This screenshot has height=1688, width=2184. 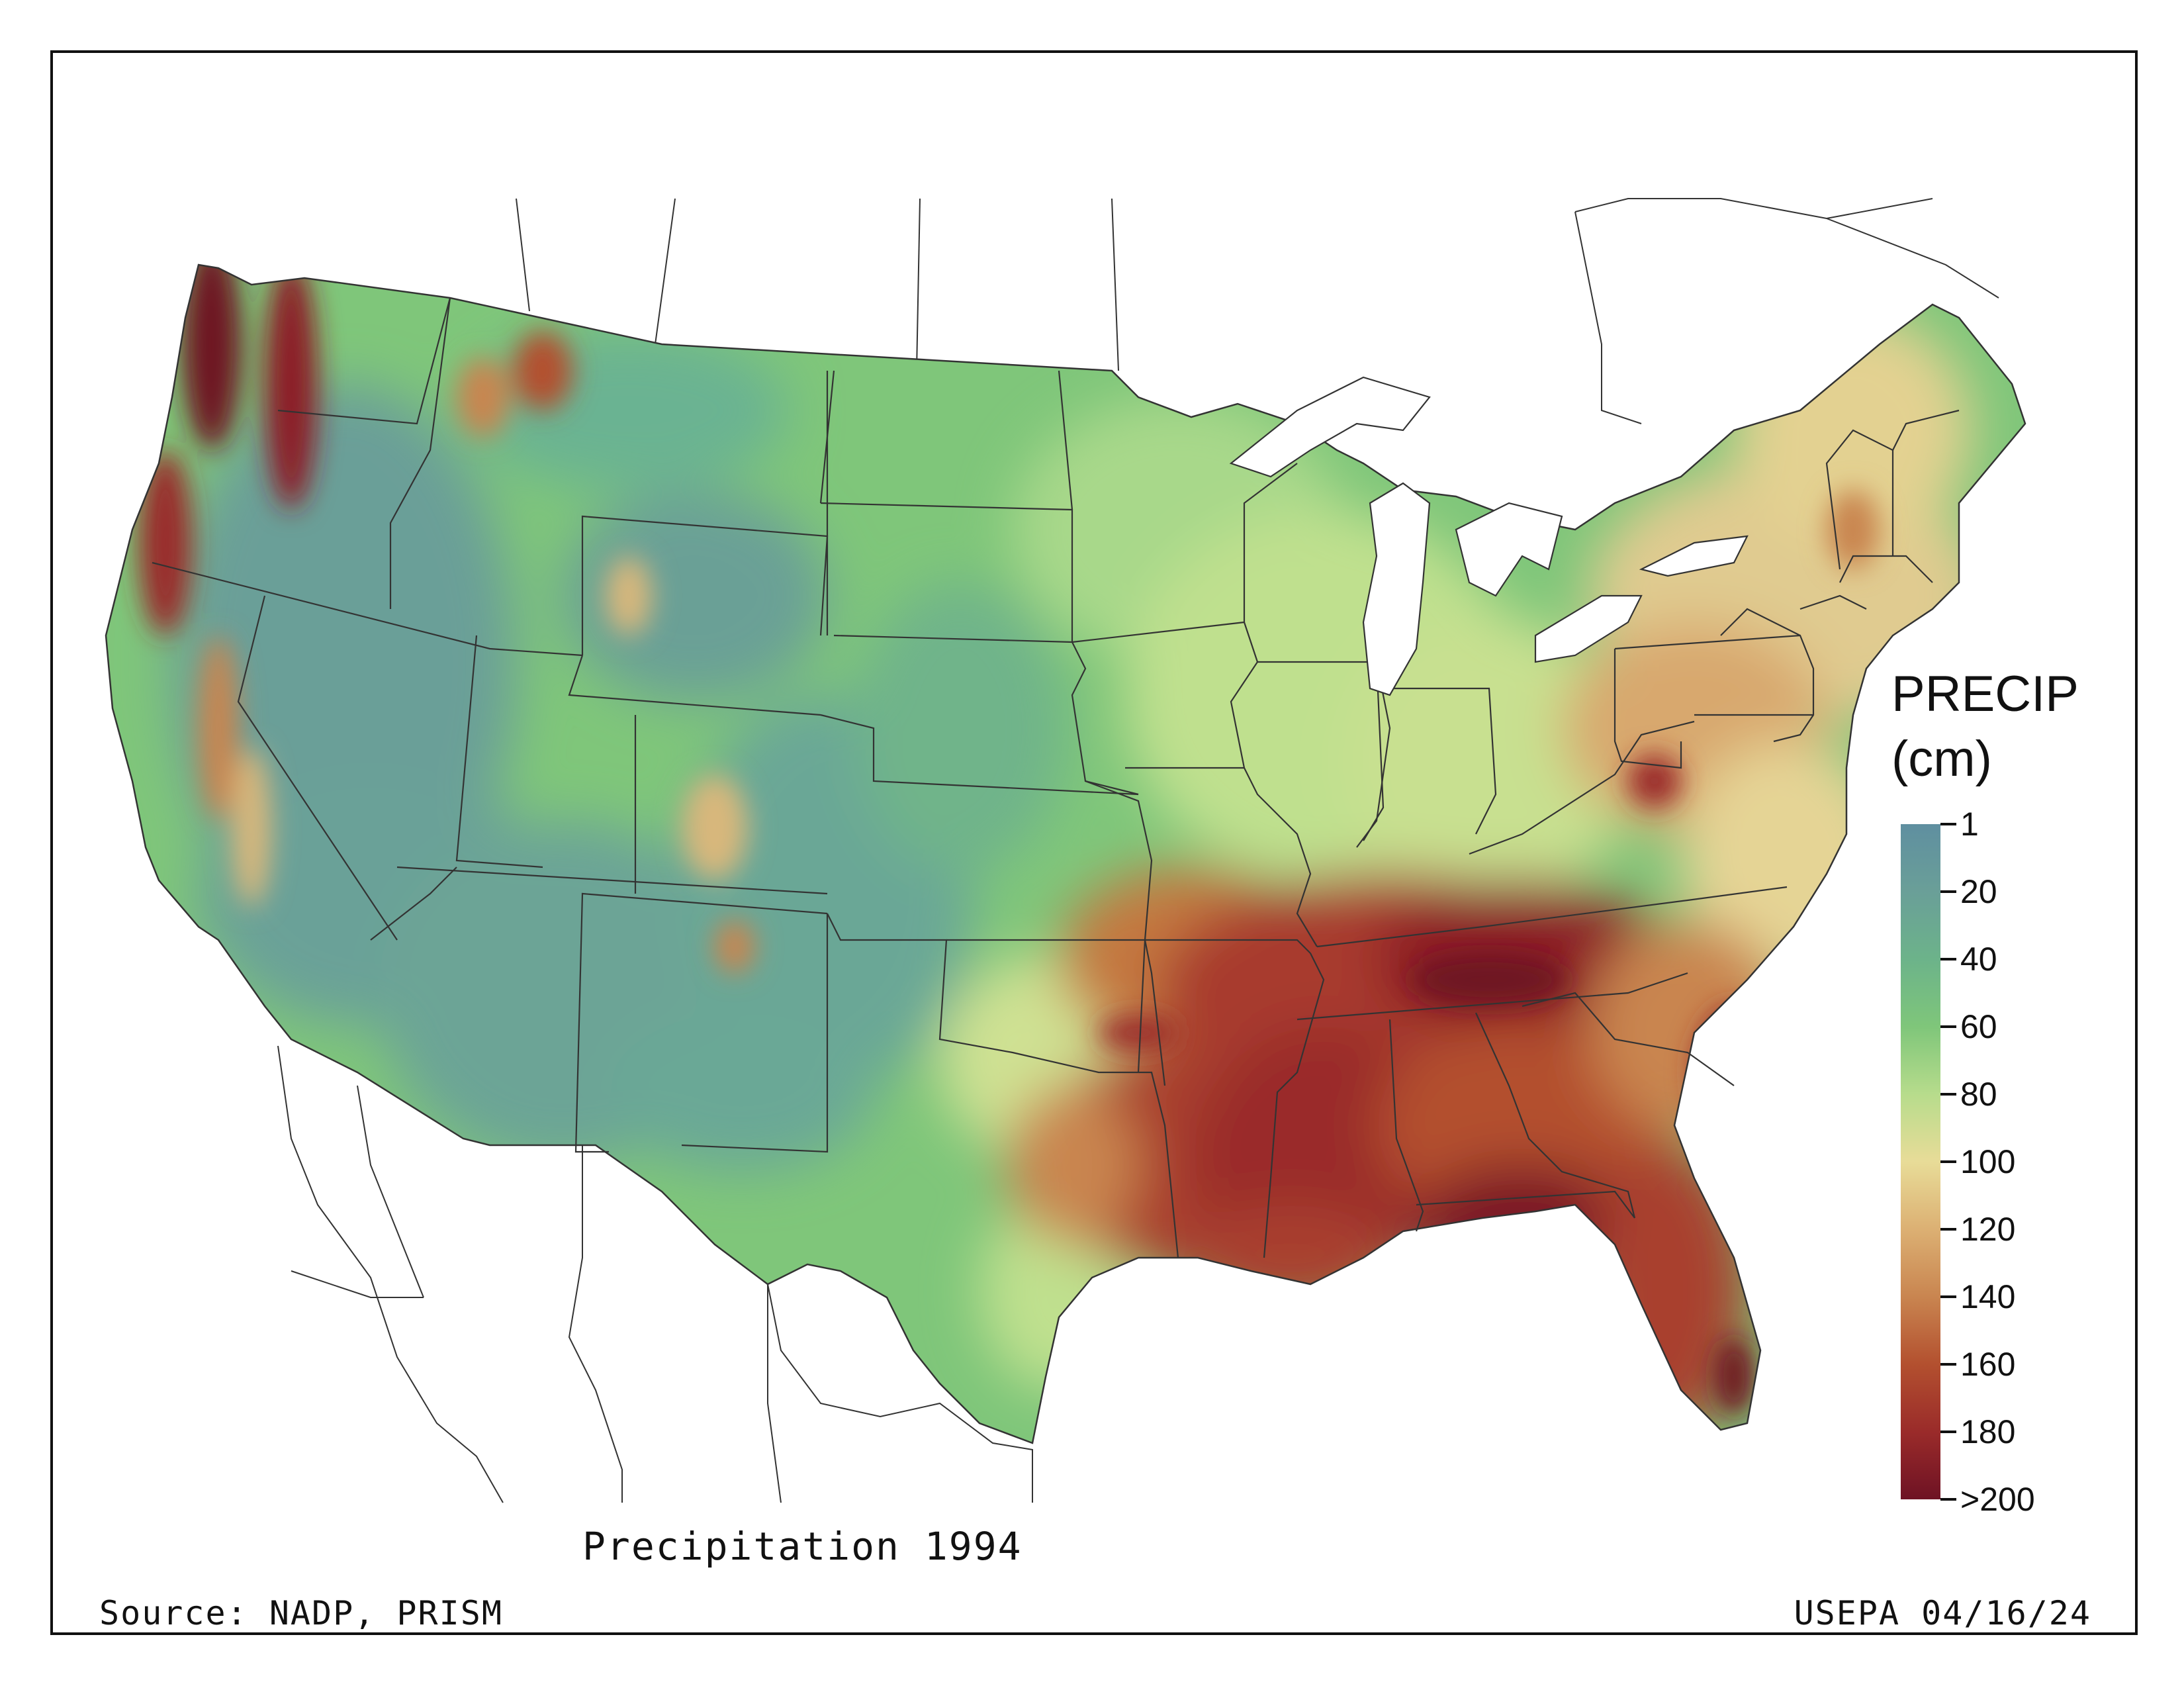 What do you see at coordinates (1979, 891) in the screenshot?
I see `legend-tick-label: 20` at bounding box center [1979, 891].